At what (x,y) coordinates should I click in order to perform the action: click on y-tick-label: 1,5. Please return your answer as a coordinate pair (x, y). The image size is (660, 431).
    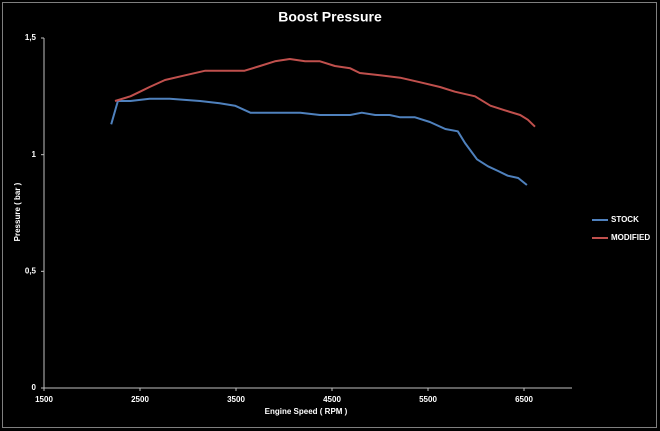
    Looking at the image, I should click on (31, 37).